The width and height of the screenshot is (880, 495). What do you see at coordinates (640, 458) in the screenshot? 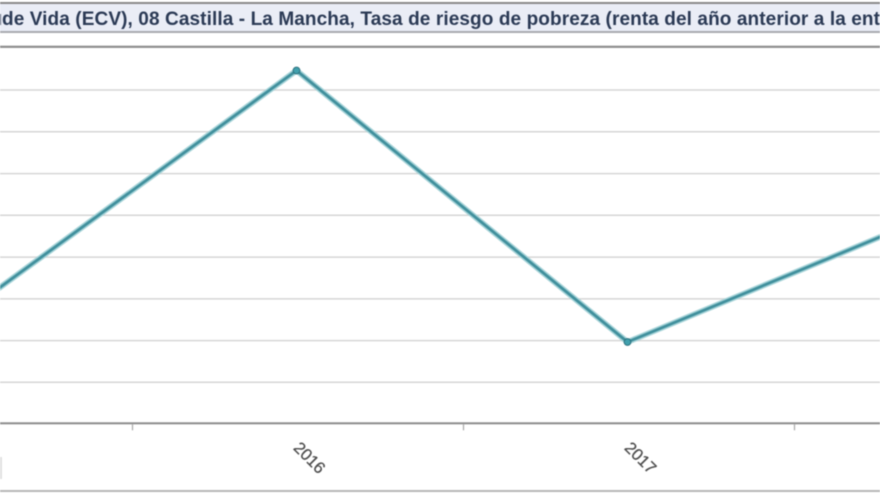
I see `svg-text: 2017` at bounding box center [640, 458].